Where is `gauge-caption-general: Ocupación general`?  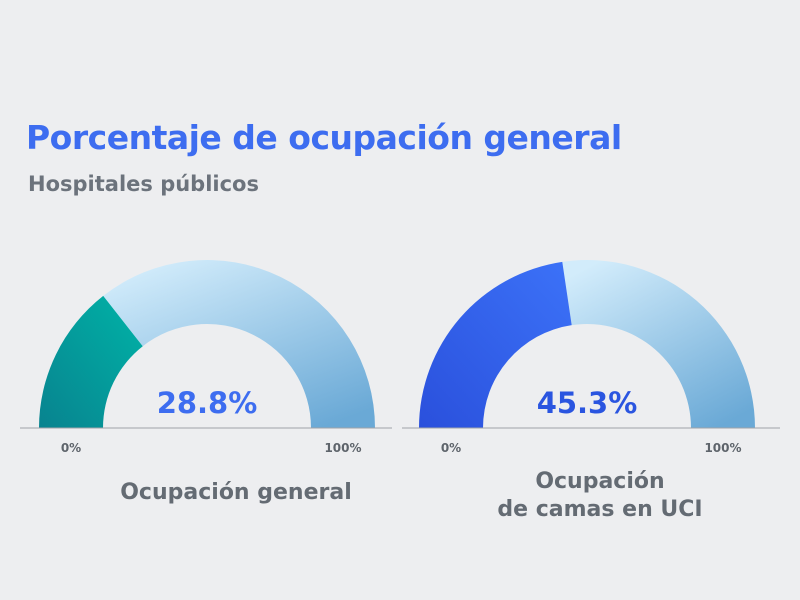
gauge-caption-general: Ocupación general is located at coordinates (236, 492).